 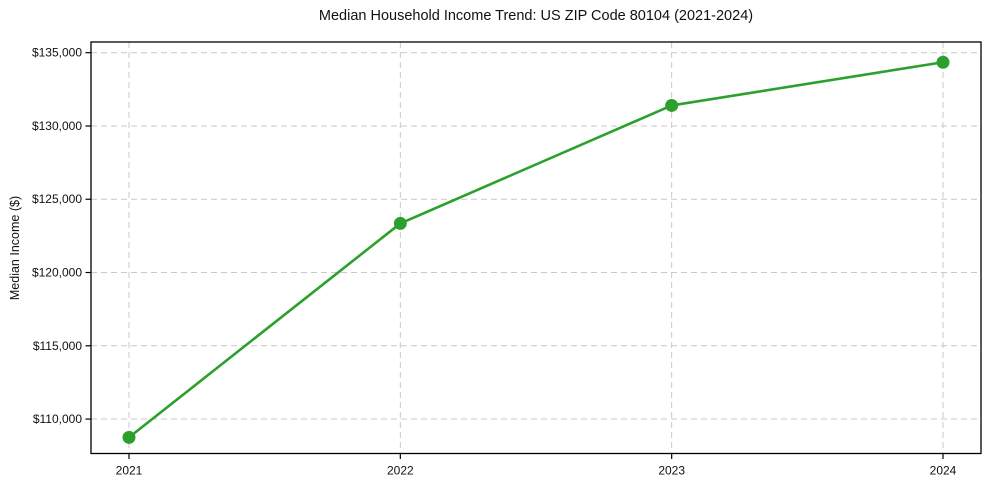 I want to click on y-tick-label: $110,000, so click(x=57, y=419).